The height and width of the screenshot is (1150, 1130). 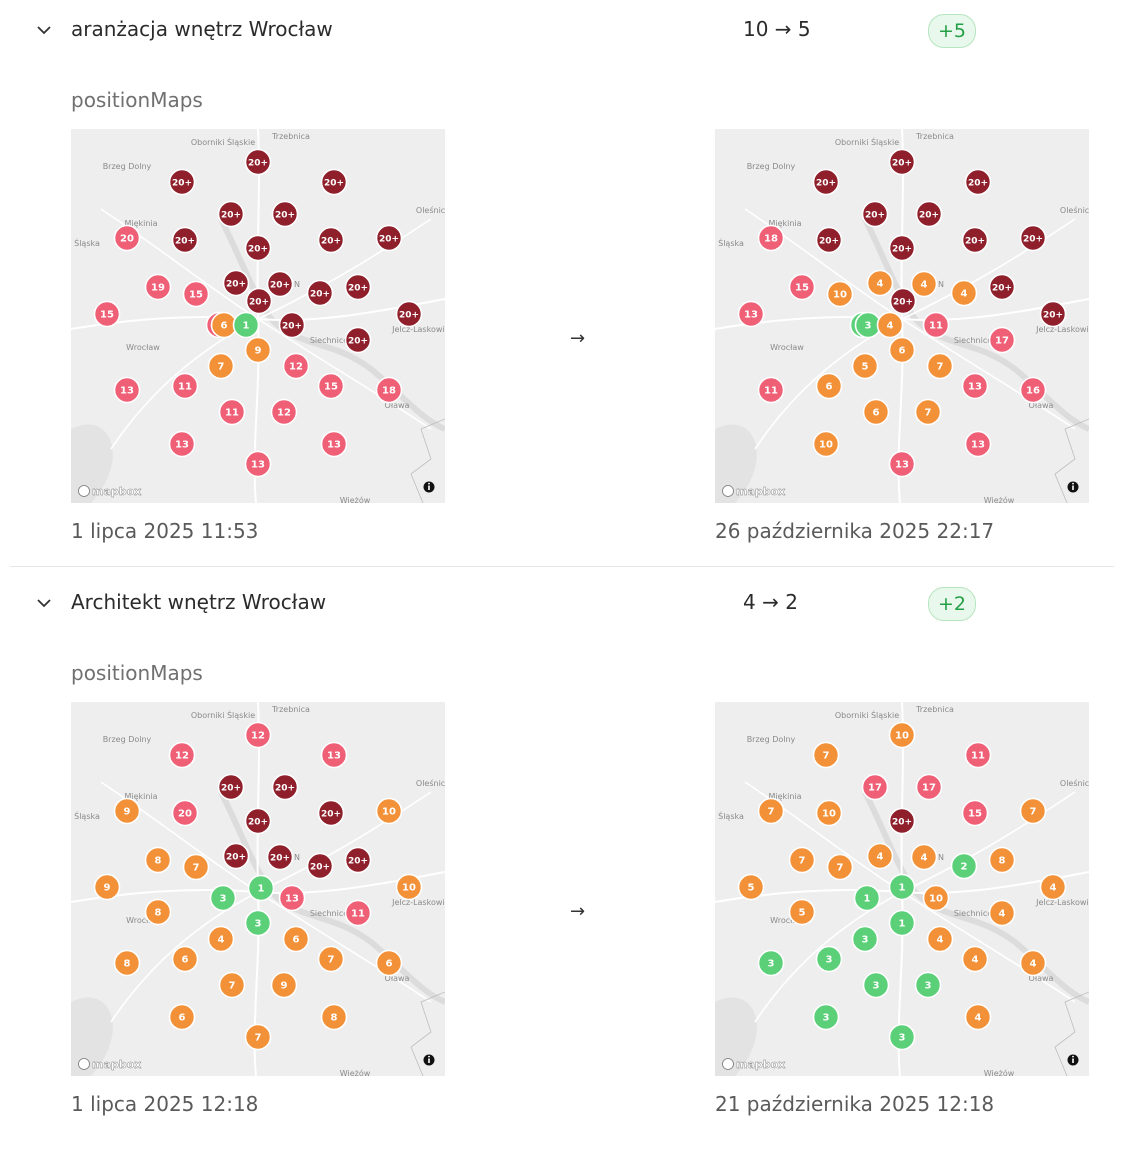 I want to click on chevron-down-icon, so click(x=44, y=30).